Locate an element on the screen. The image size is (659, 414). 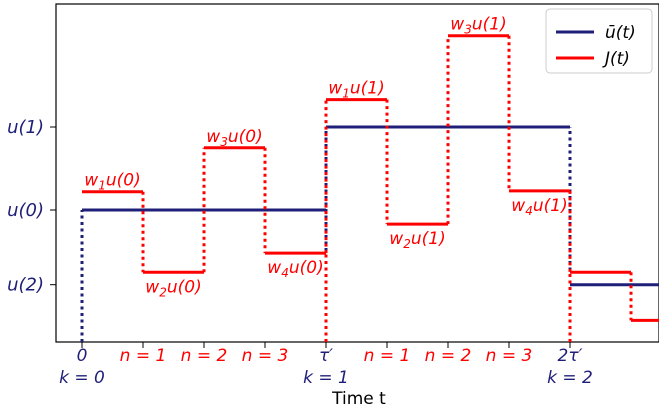
x-tick-sublabel: k = 2 is located at coordinates (570, 378).